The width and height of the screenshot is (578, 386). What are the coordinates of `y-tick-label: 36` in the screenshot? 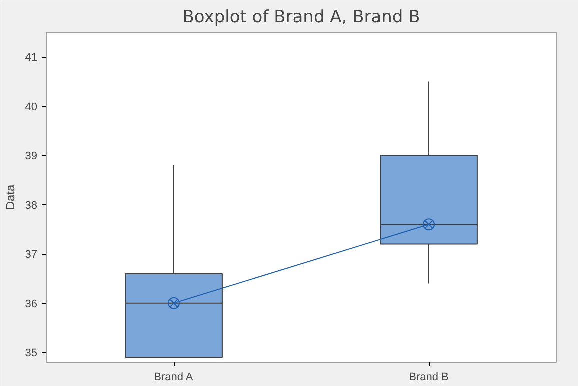 It's located at (31, 304).